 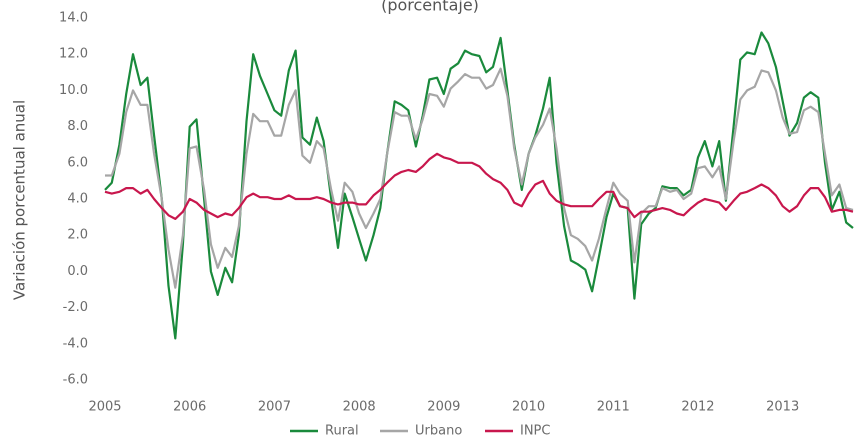 What do you see at coordinates (77, 126) in the screenshot?
I see `y-tick-label: 8.0` at bounding box center [77, 126].